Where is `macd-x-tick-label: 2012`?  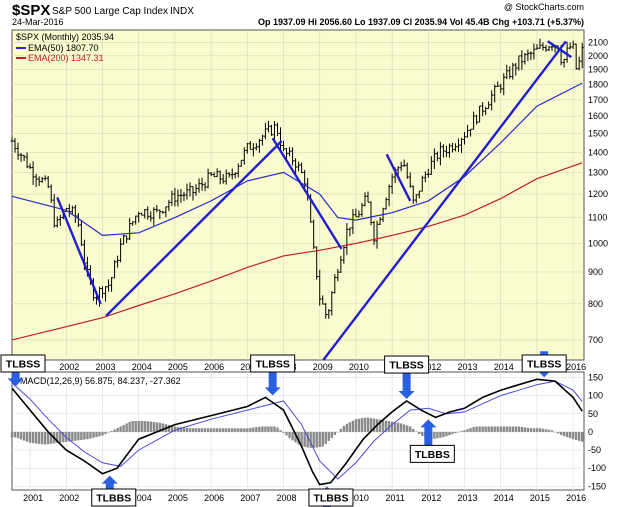
macd-x-tick-label: 2012 is located at coordinates (431, 498).